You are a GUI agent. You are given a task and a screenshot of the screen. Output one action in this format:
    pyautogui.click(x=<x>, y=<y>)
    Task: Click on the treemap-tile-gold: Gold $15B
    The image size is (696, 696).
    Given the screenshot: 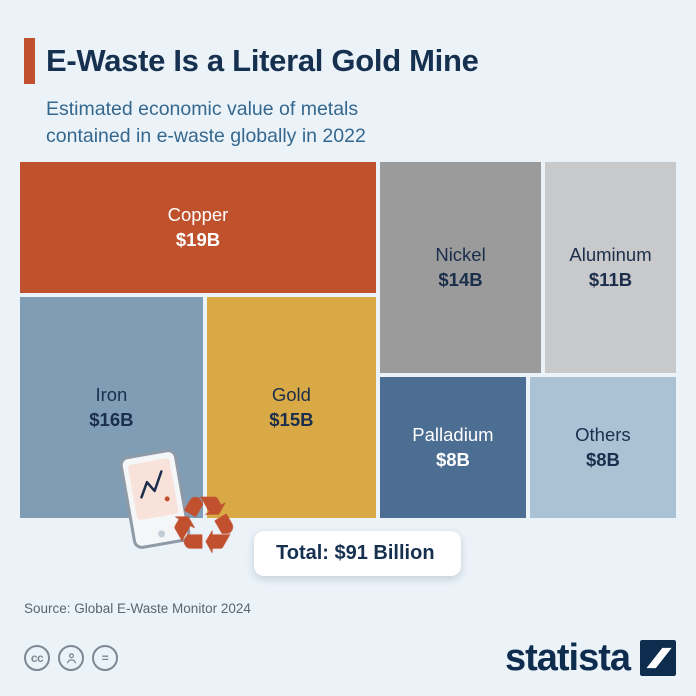 What is the action you would take?
    pyautogui.click(x=291, y=407)
    